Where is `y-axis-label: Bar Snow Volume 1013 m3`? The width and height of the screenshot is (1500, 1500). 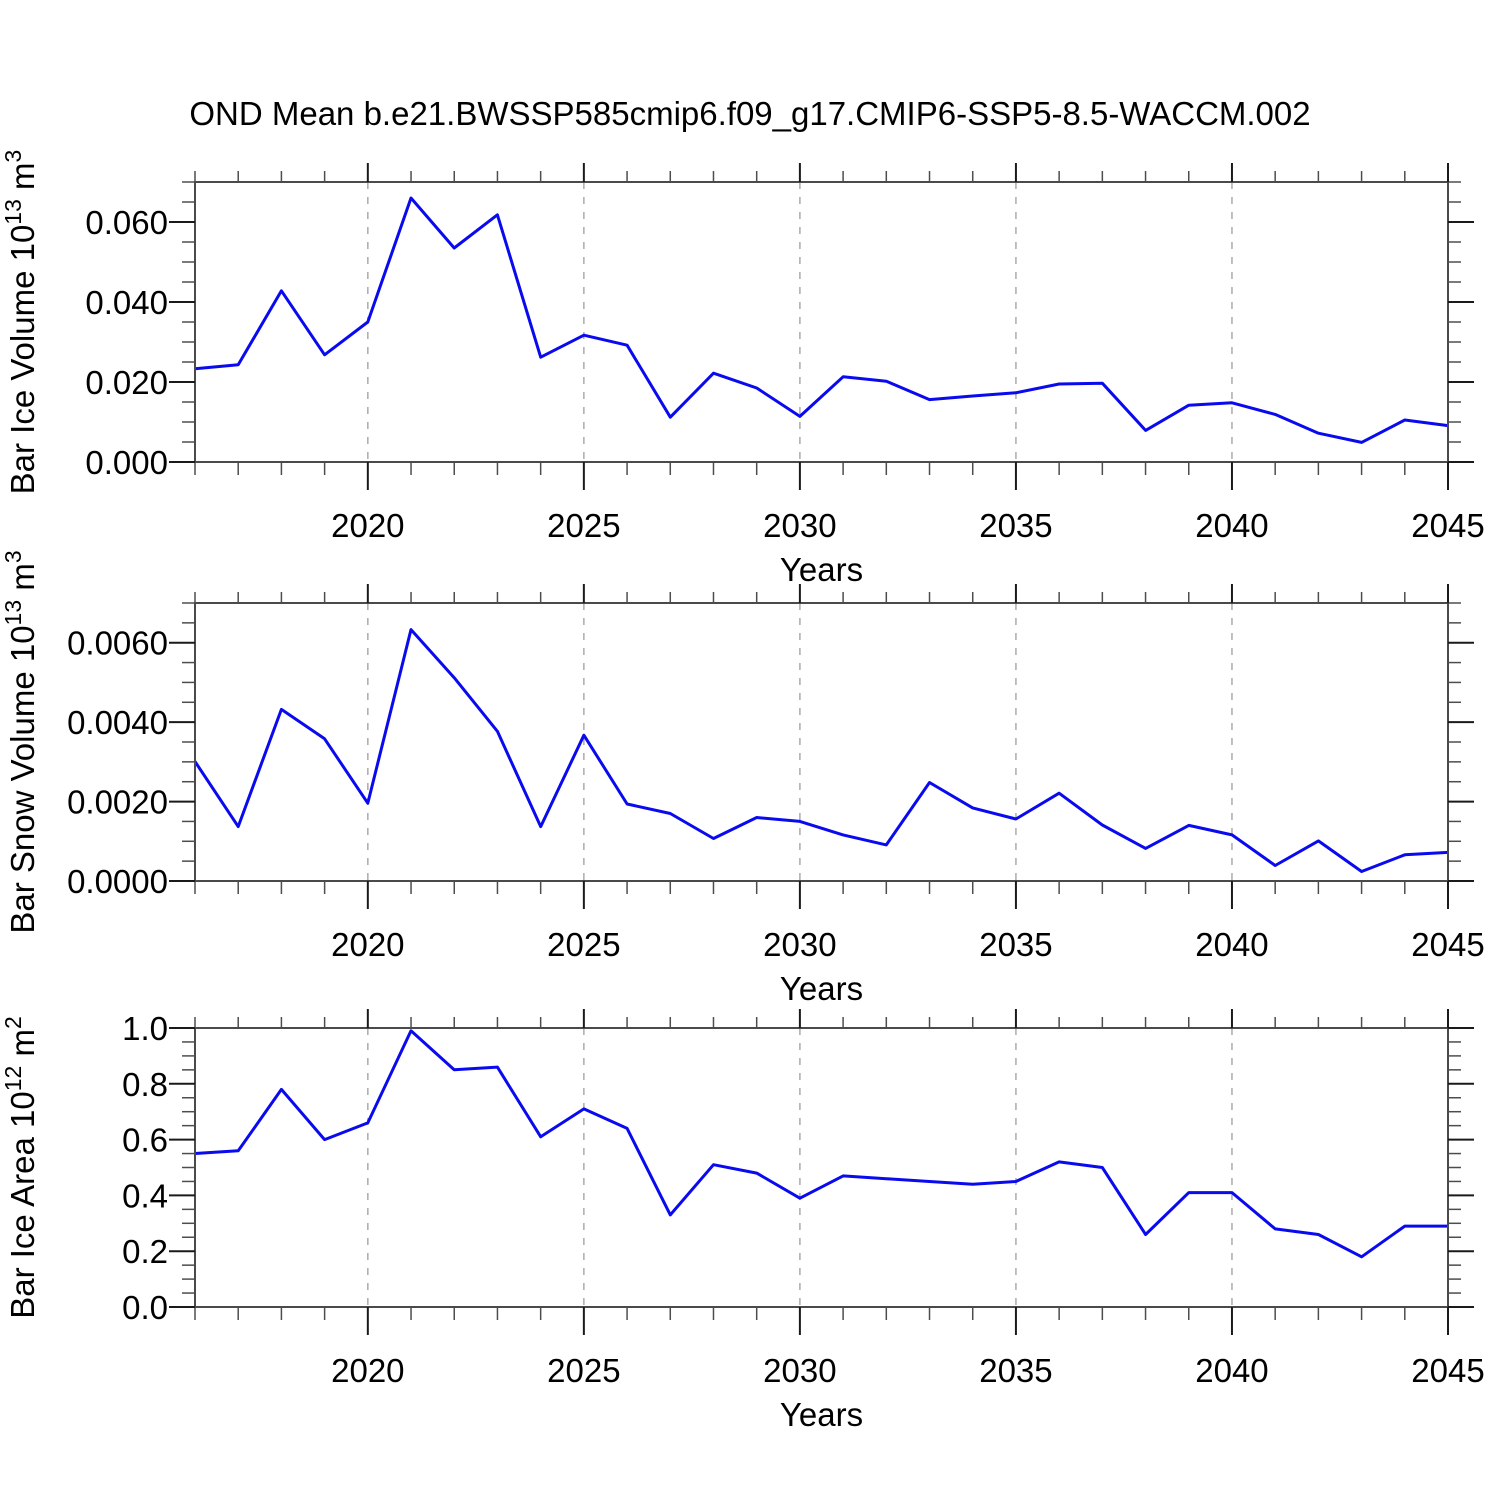
y-axis-label: Bar Snow Volume 1013 m3 is located at coordinates (20, 741).